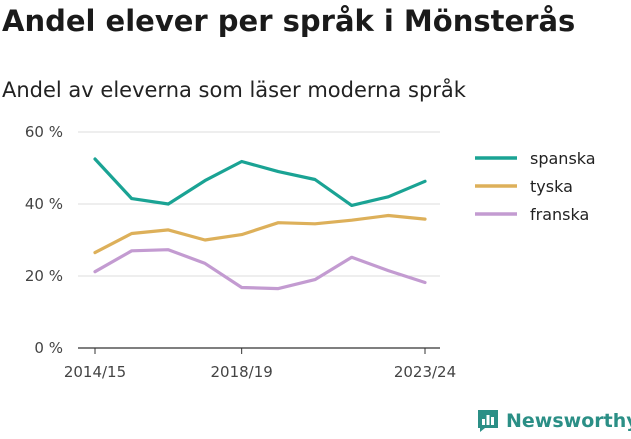  I want to click on newsworthy-logo-icon, so click(488, 421).